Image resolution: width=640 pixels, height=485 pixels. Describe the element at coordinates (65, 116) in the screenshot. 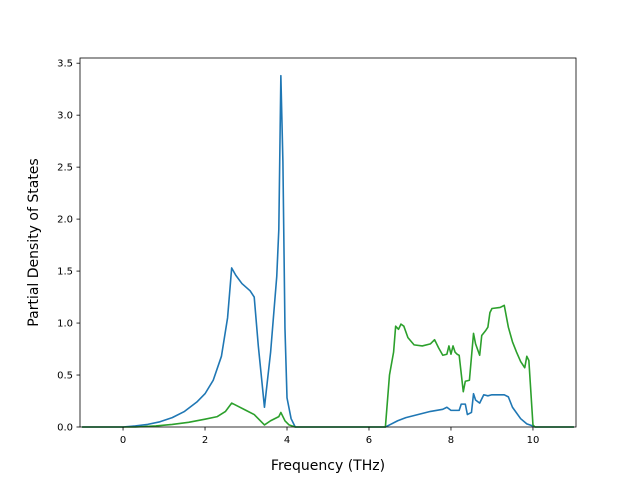

I see `y-tick-label: 3.0` at that location.